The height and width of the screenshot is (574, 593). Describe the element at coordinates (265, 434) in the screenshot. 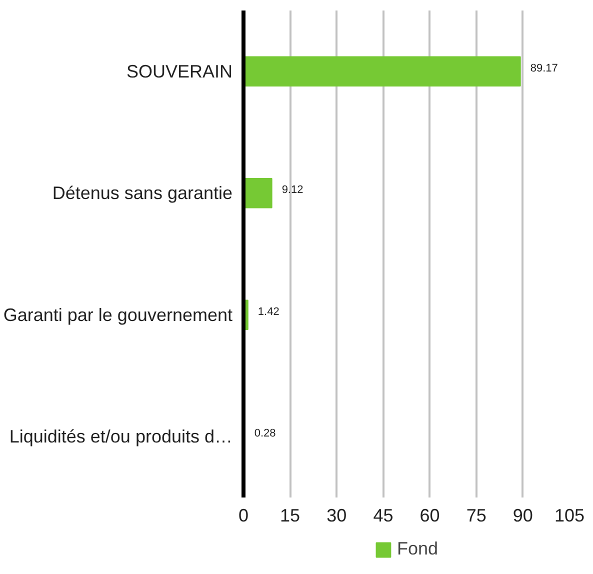

I see `data-label: 0.28` at that location.